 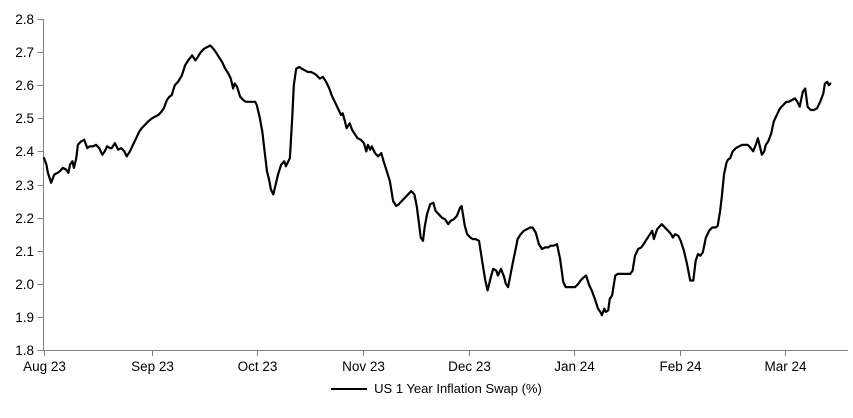 What do you see at coordinates (363, 366) in the screenshot?
I see `x-tick-label: Nov 23` at bounding box center [363, 366].